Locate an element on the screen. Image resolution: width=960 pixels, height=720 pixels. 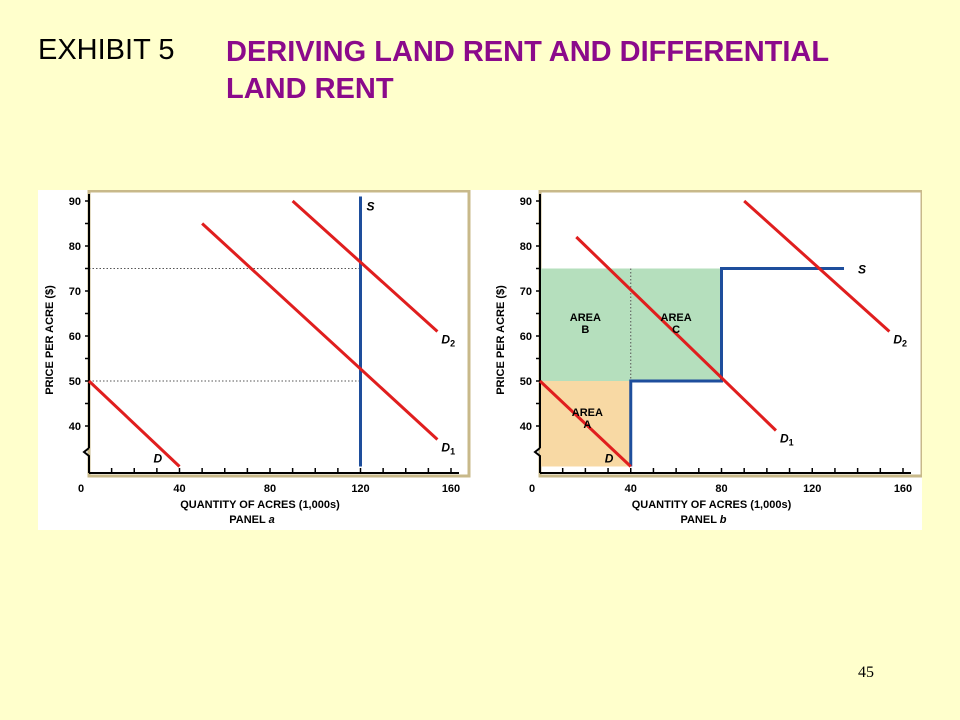
area-label: C is located at coordinates (676, 330).